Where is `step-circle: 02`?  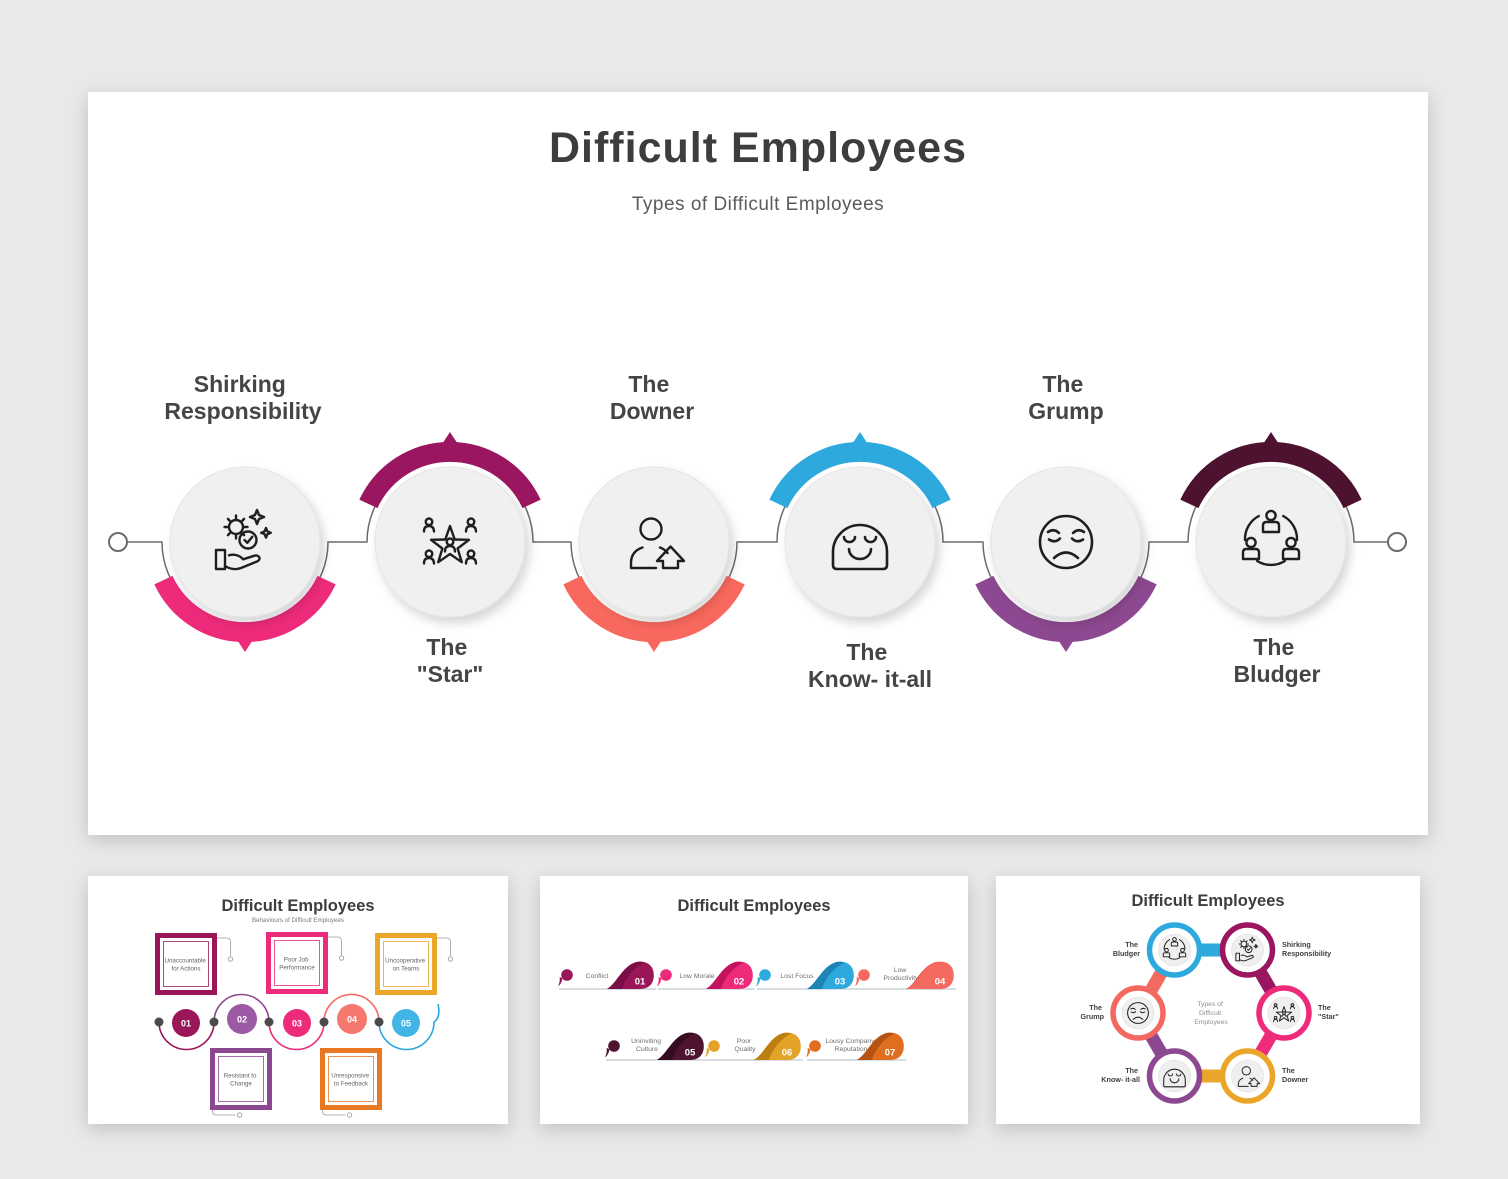 step-circle: 02 is located at coordinates (242, 1019).